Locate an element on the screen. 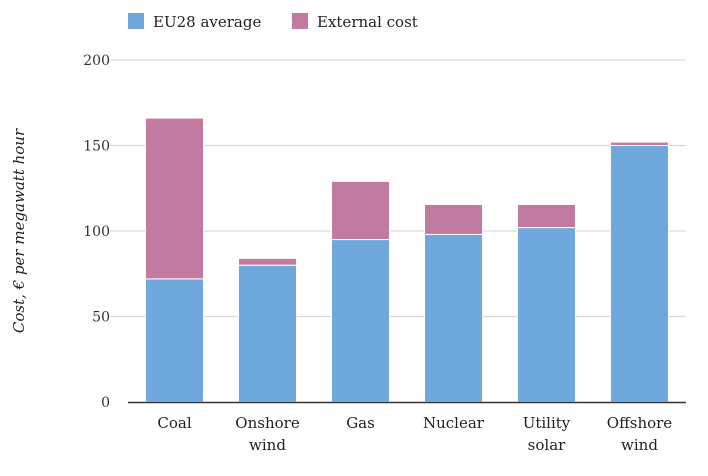 The width and height of the screenshot is (708, 476). y-axis-ticks: 0 50 100 150 200 is located at coordinates (96, 232).